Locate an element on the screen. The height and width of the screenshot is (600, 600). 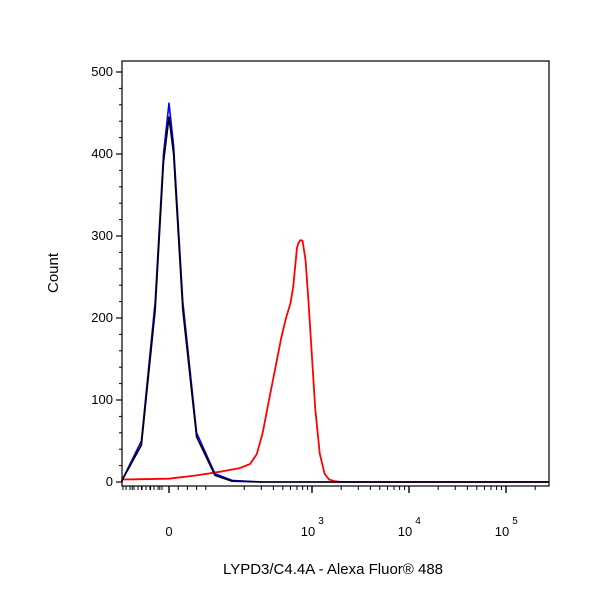
x-tick-exponent: 3 is located at coordinates (321, 521).